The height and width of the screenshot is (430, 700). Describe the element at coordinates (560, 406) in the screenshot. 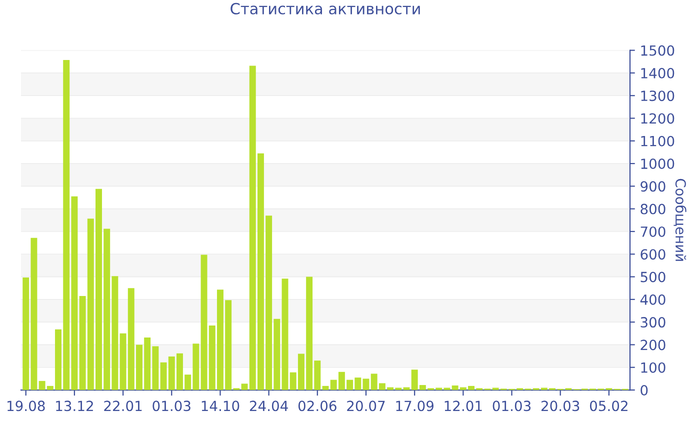

I see `x-tick-label: 20.03` at that location.